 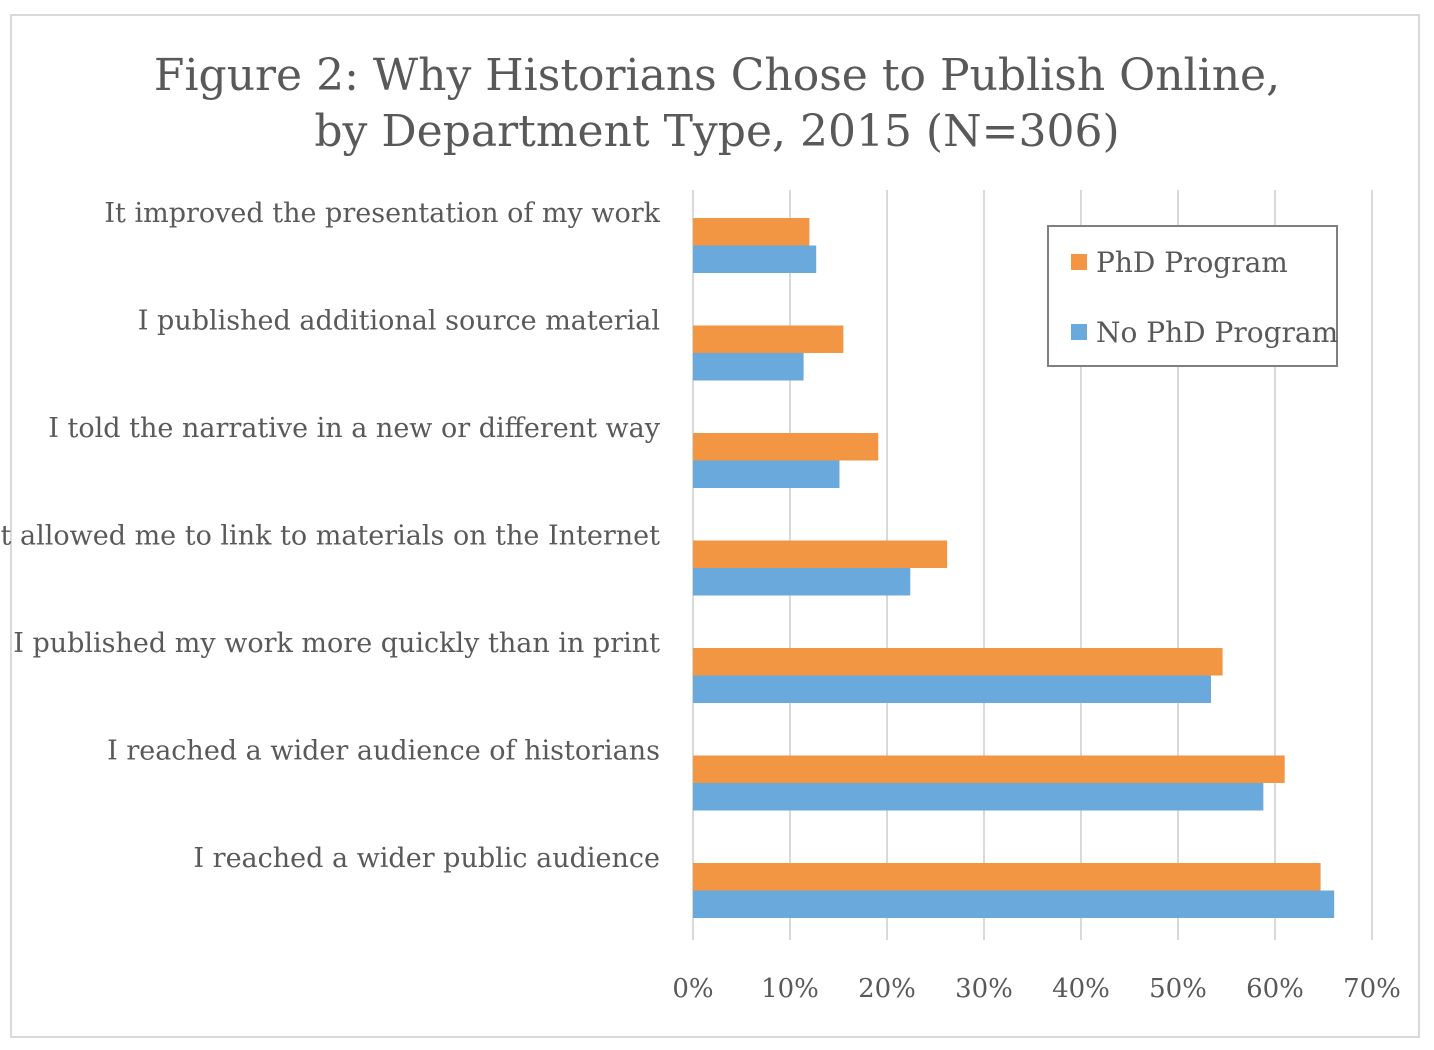 I want to click on x-tick-label: 60%, so click(x=1275, y=989).